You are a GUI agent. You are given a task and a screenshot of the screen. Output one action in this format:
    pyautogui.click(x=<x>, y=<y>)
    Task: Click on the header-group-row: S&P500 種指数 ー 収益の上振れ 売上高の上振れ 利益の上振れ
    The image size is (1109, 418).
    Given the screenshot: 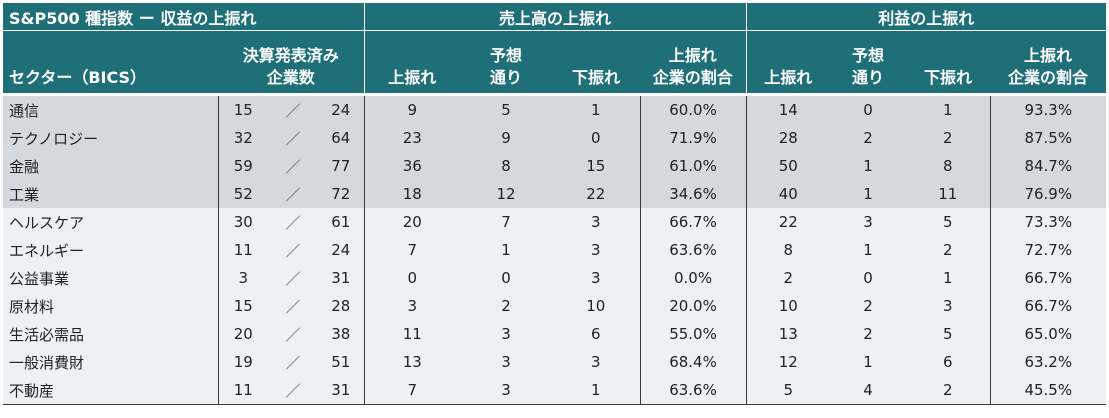 What is the action you would take?
    pyautogui.click(x=555, y=17)
    